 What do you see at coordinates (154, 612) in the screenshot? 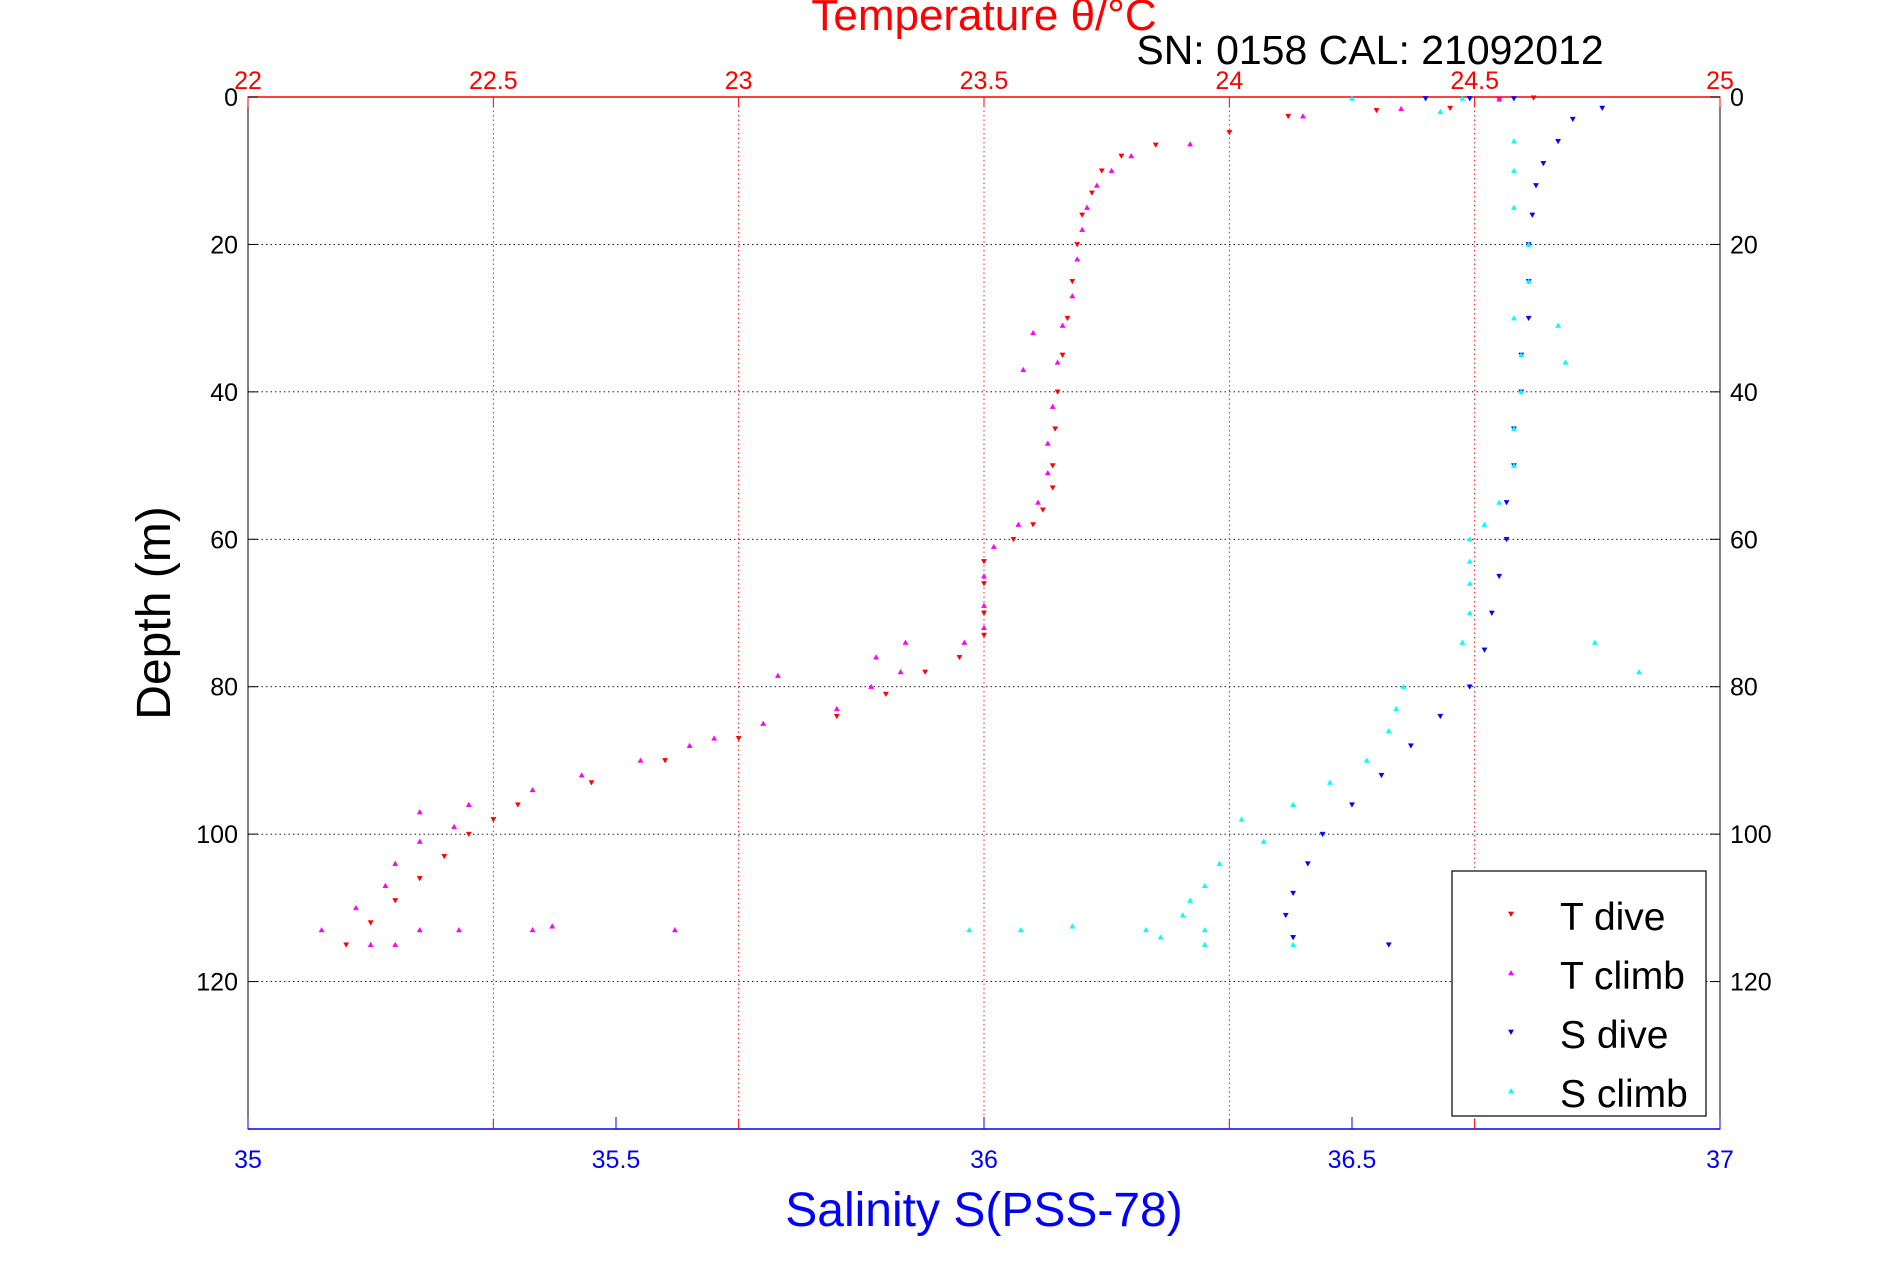
I see `y-axis-label: Depth (m)` at bounding box center [154, 612].